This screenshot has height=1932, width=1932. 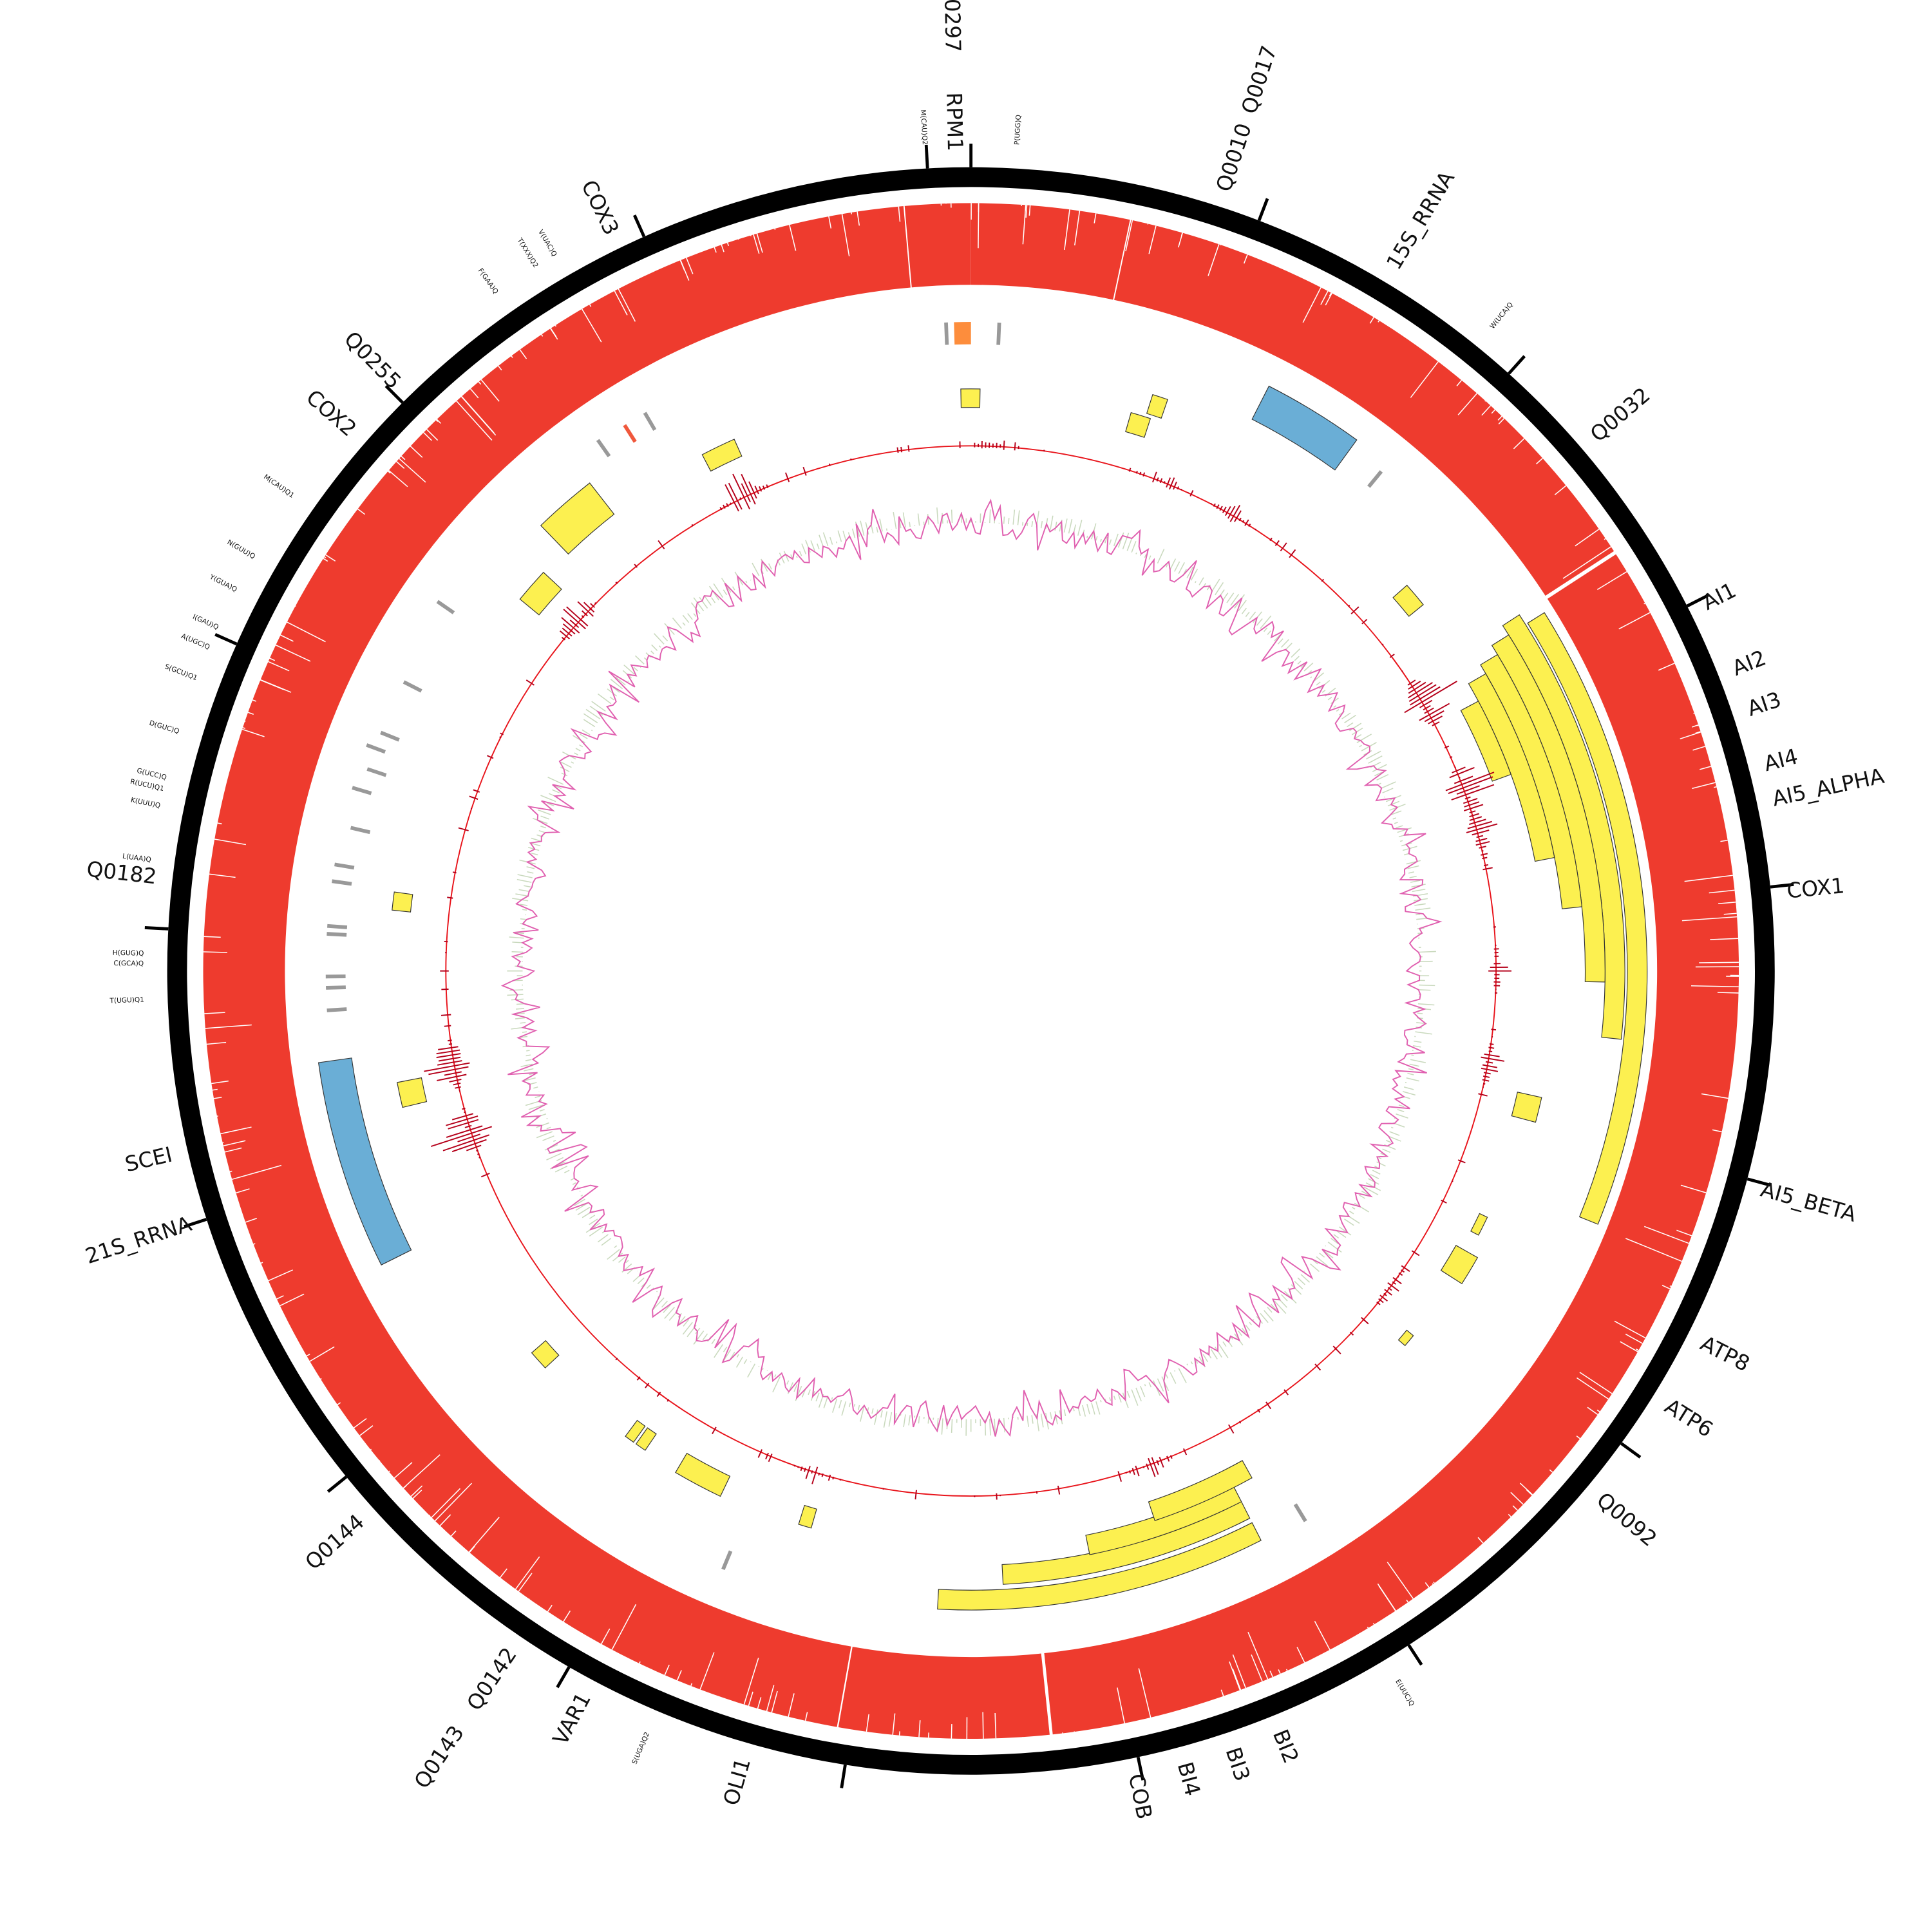 What do you see at coordinates (128, 953) in the screenshot?
I see `trna-label: H(GUG)Q` at bounding box center [128, 953].